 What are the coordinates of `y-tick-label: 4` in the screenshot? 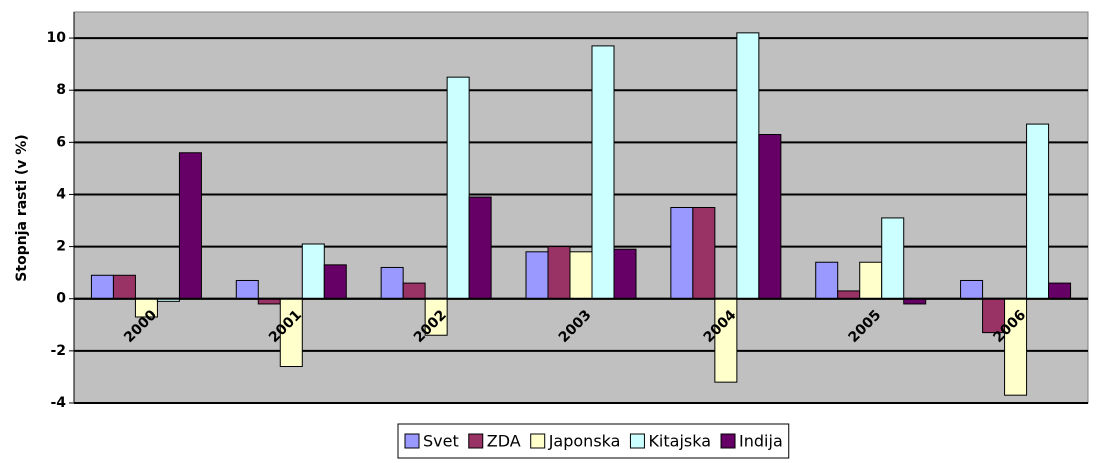 It's located at (61, 194).